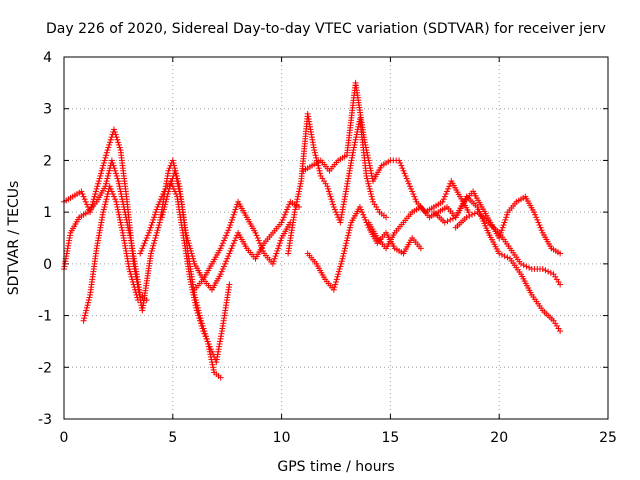  Describe the element at coordinates (47, 213) in the screenshot. I see `y-tick-label: 1` at that location.